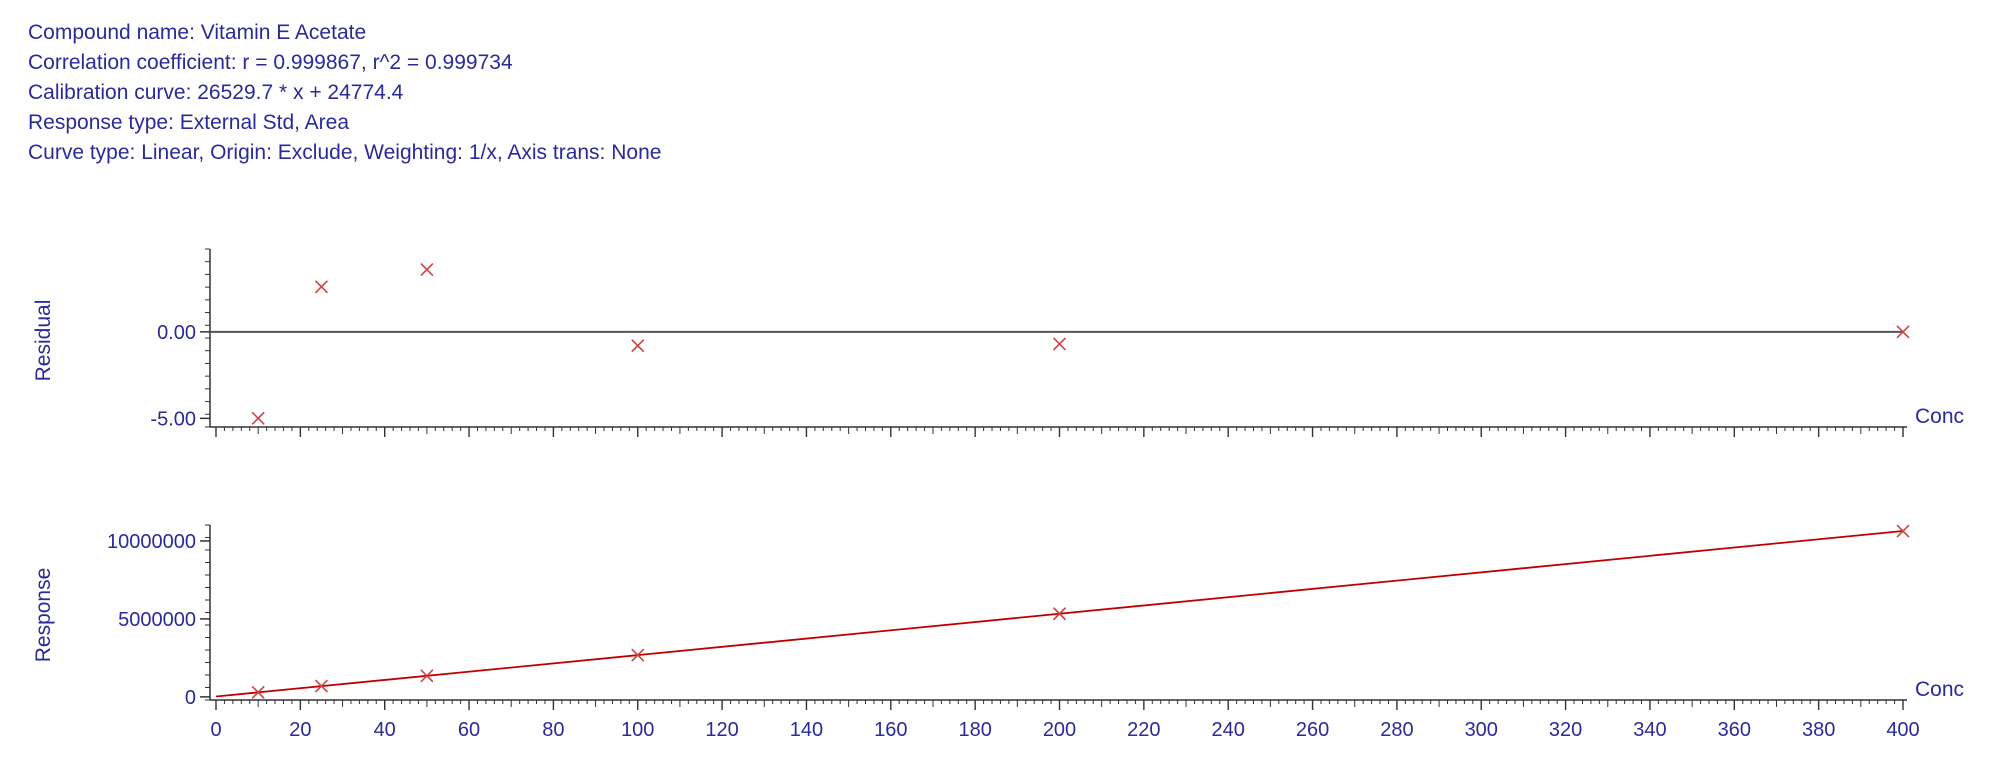 This screenshot has height=779, width=2000. Describe the element at coordinates (974, 730) in the screenshot. I see `x-tick-label: 180` at that location.